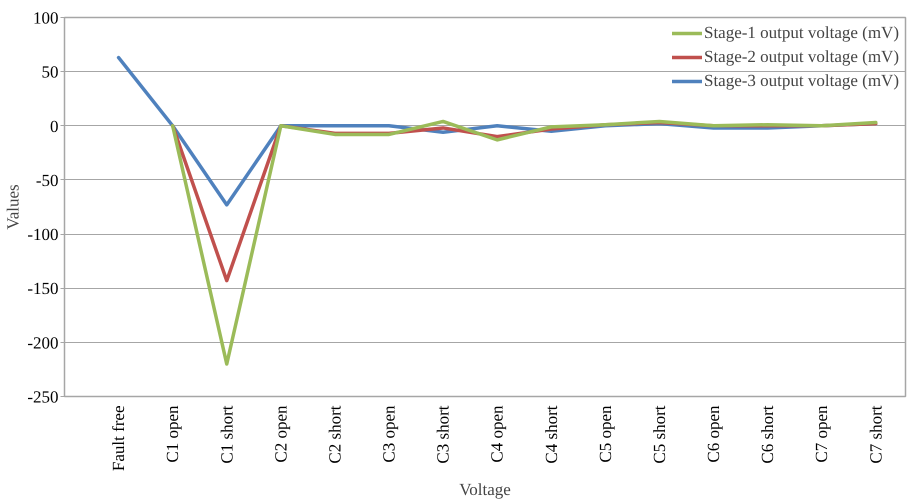 The image size is (911, 502). What do you see at coordinates (43, 234) in the screenshot?
I see `y-tick-label: -100` at bounding box center [43, 234].